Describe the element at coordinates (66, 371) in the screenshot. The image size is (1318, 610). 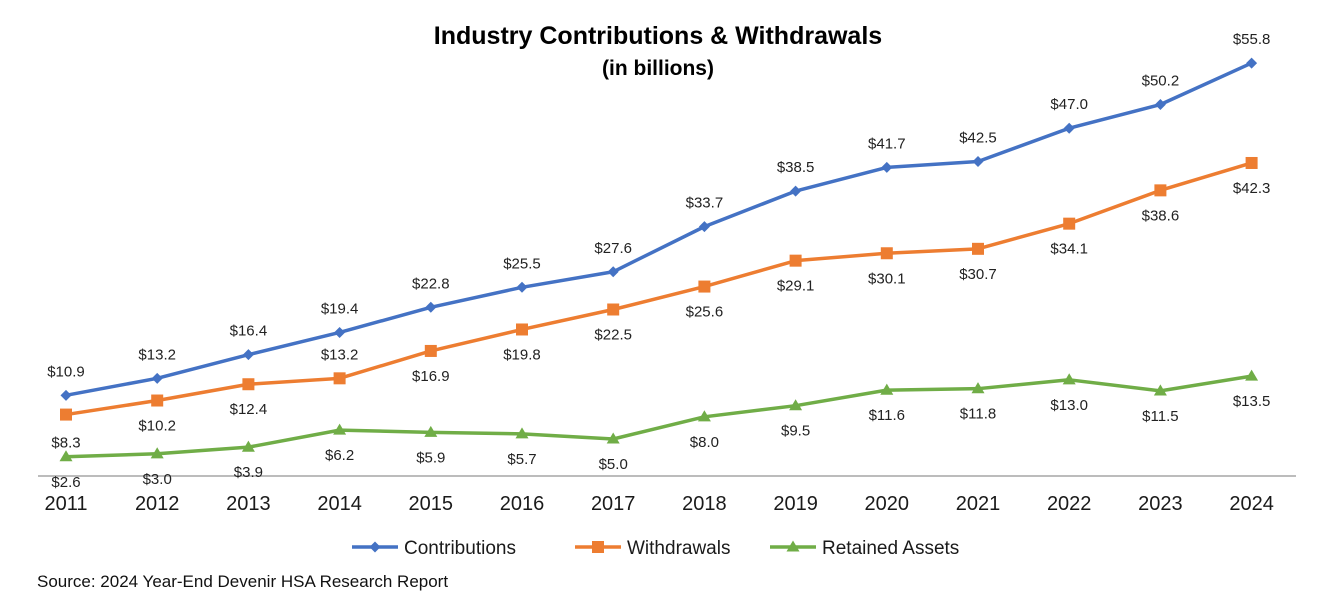
I see `data-label-contributions: $10.9` at that location.